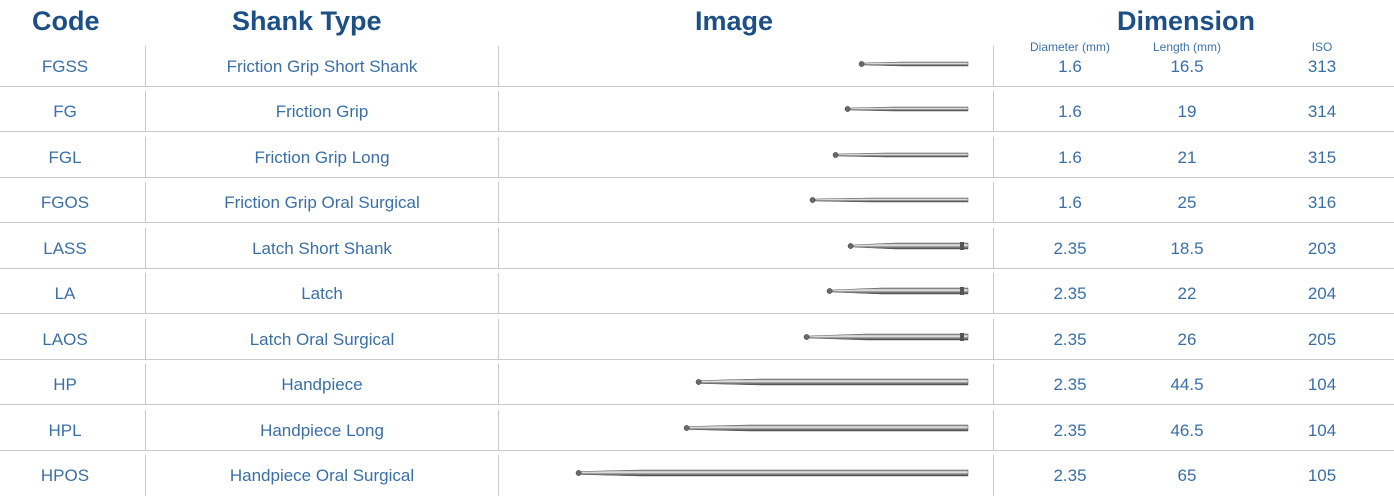  What do you see at coordinates (1187, 157) in the screenshot?
I see `length-cell: 21` at bounding box center [1187, 157].